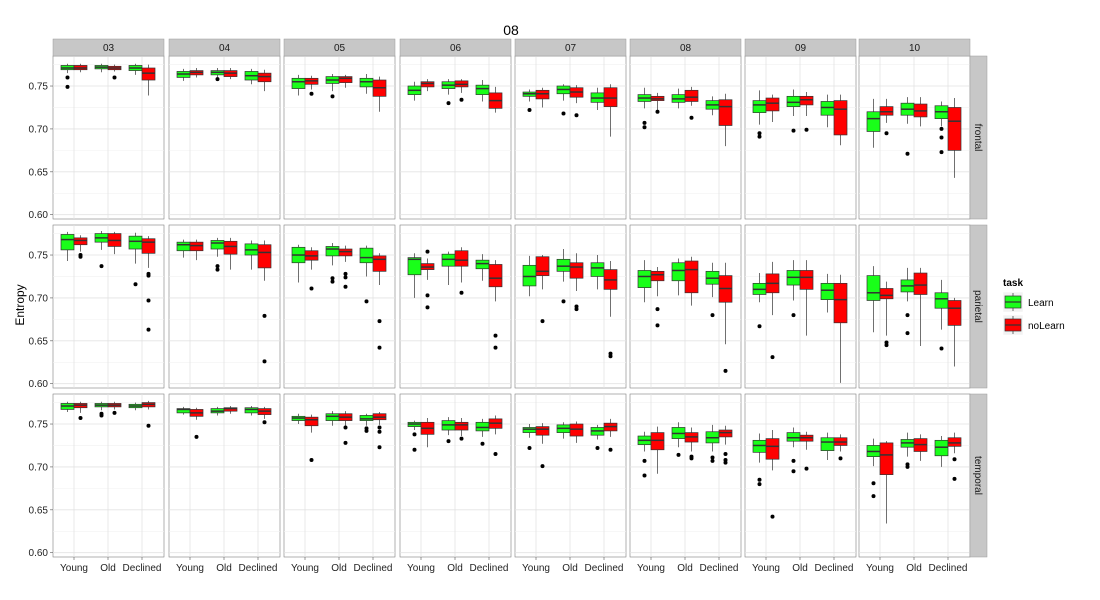 The image size is (1100, 600). Describe the element at coordinates (230, 410) in the screenshot. I see `boxplot-04-temporal-Old-noLearn` at that location.